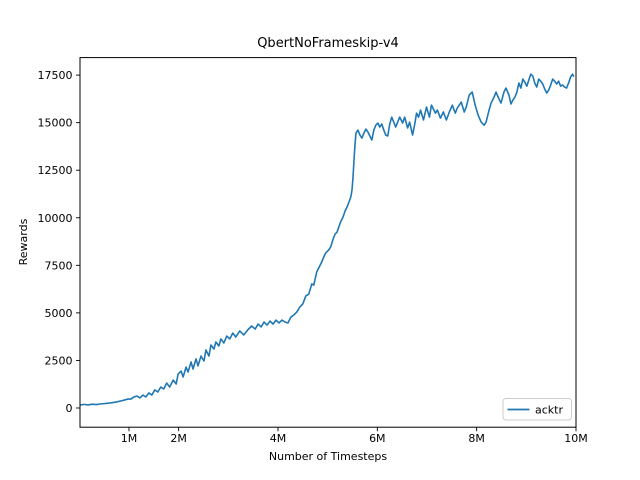 The height and width of the screenshot is (480, 640). What do you see at coordinates (178, 438) in the screenshot?
I see `x-tick-label: 2M` at bounding box center [178, 438].